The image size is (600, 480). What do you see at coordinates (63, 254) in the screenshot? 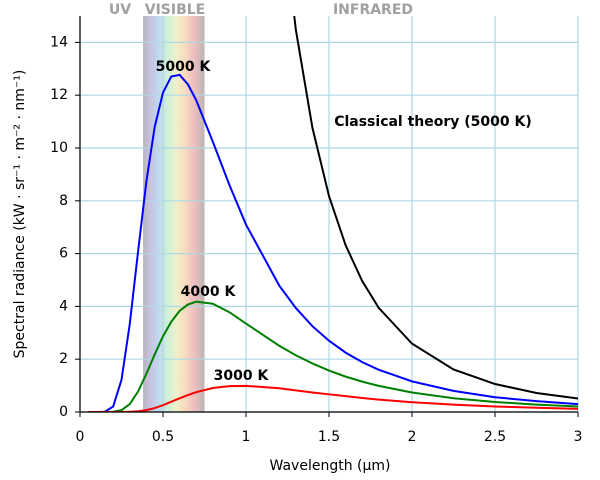
I see `y-tick-label: 6` at bounding box center [63, 254].